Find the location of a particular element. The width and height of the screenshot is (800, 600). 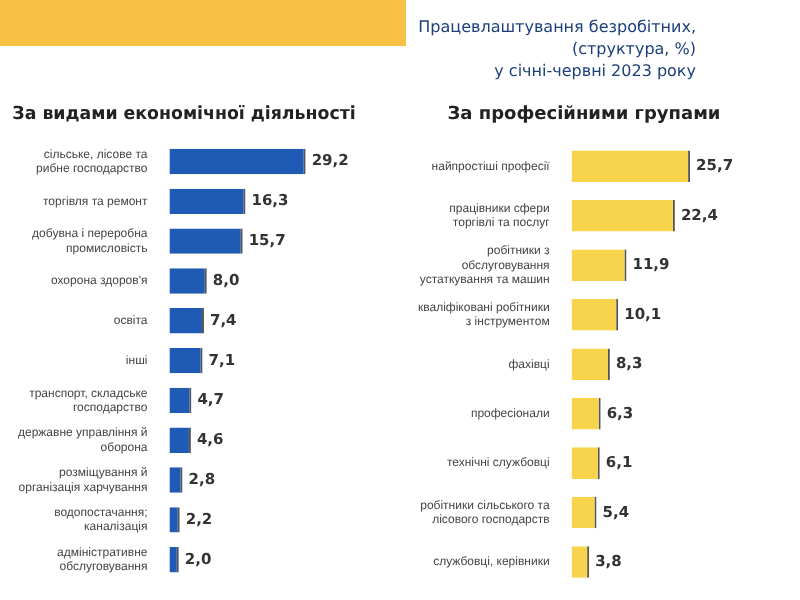

text: Працевлаштування безробітних, (структура, %) у січні-червні 2023 року is located at coordinates (557, 49).